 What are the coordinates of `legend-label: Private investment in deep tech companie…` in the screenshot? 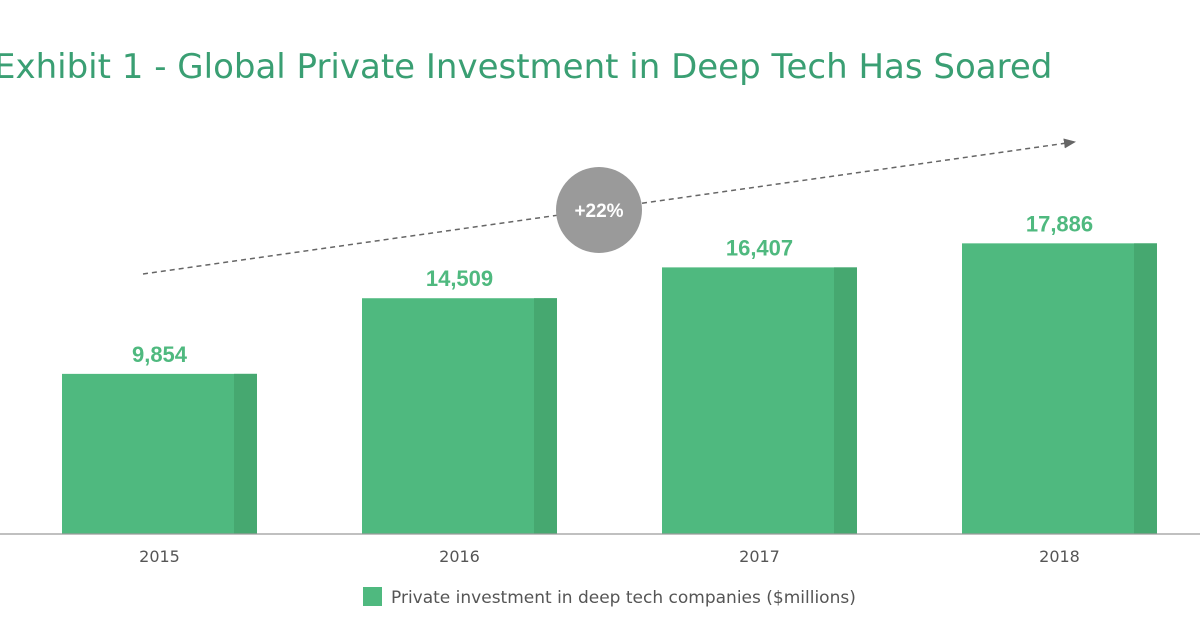 It's located at (623, 598).